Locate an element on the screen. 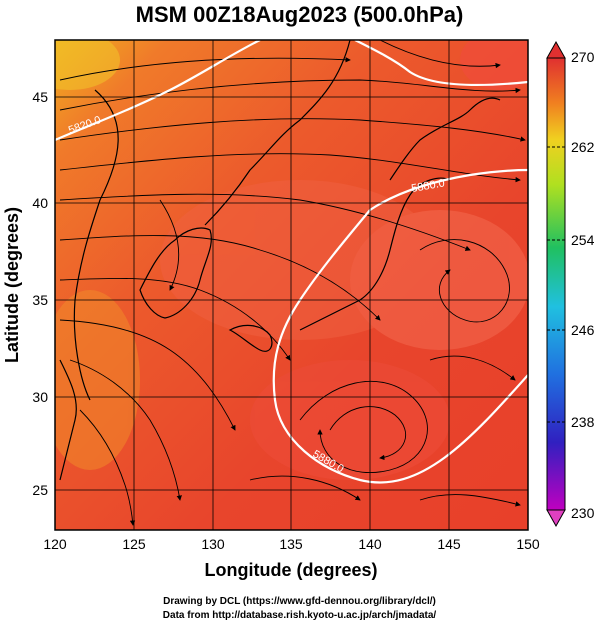 The image size is (599, 625). y-tick-label: 25 is located at coordinates (40, 490).